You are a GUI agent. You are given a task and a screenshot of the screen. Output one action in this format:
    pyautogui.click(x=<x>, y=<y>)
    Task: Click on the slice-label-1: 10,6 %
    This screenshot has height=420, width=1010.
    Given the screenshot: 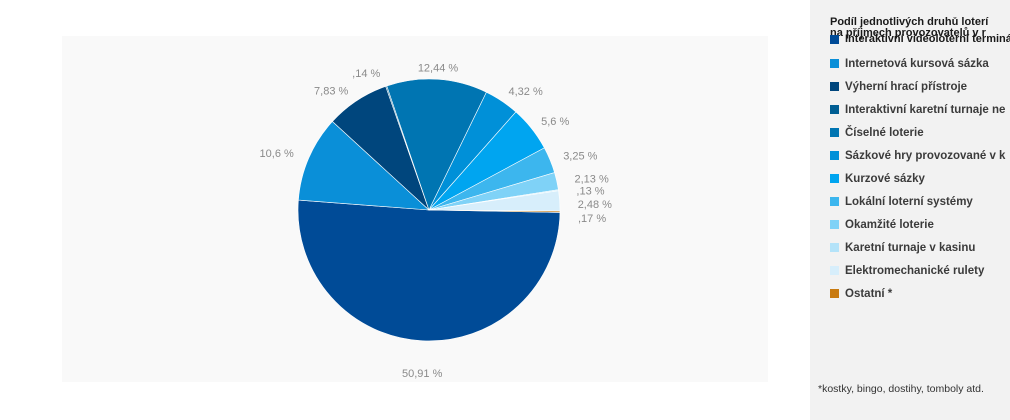 What is the action you would take?
    pyautogui.click(x=277, y=154)
    